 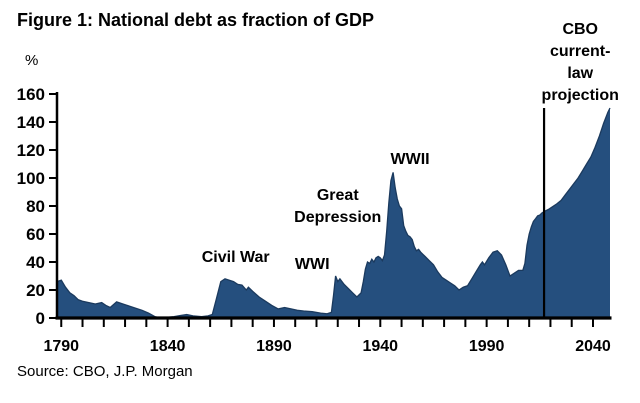 What do you see at coordinates (168, 346) in the screenshot?
I see `x-tick-label: 1840` at bounding box center [168, 346].